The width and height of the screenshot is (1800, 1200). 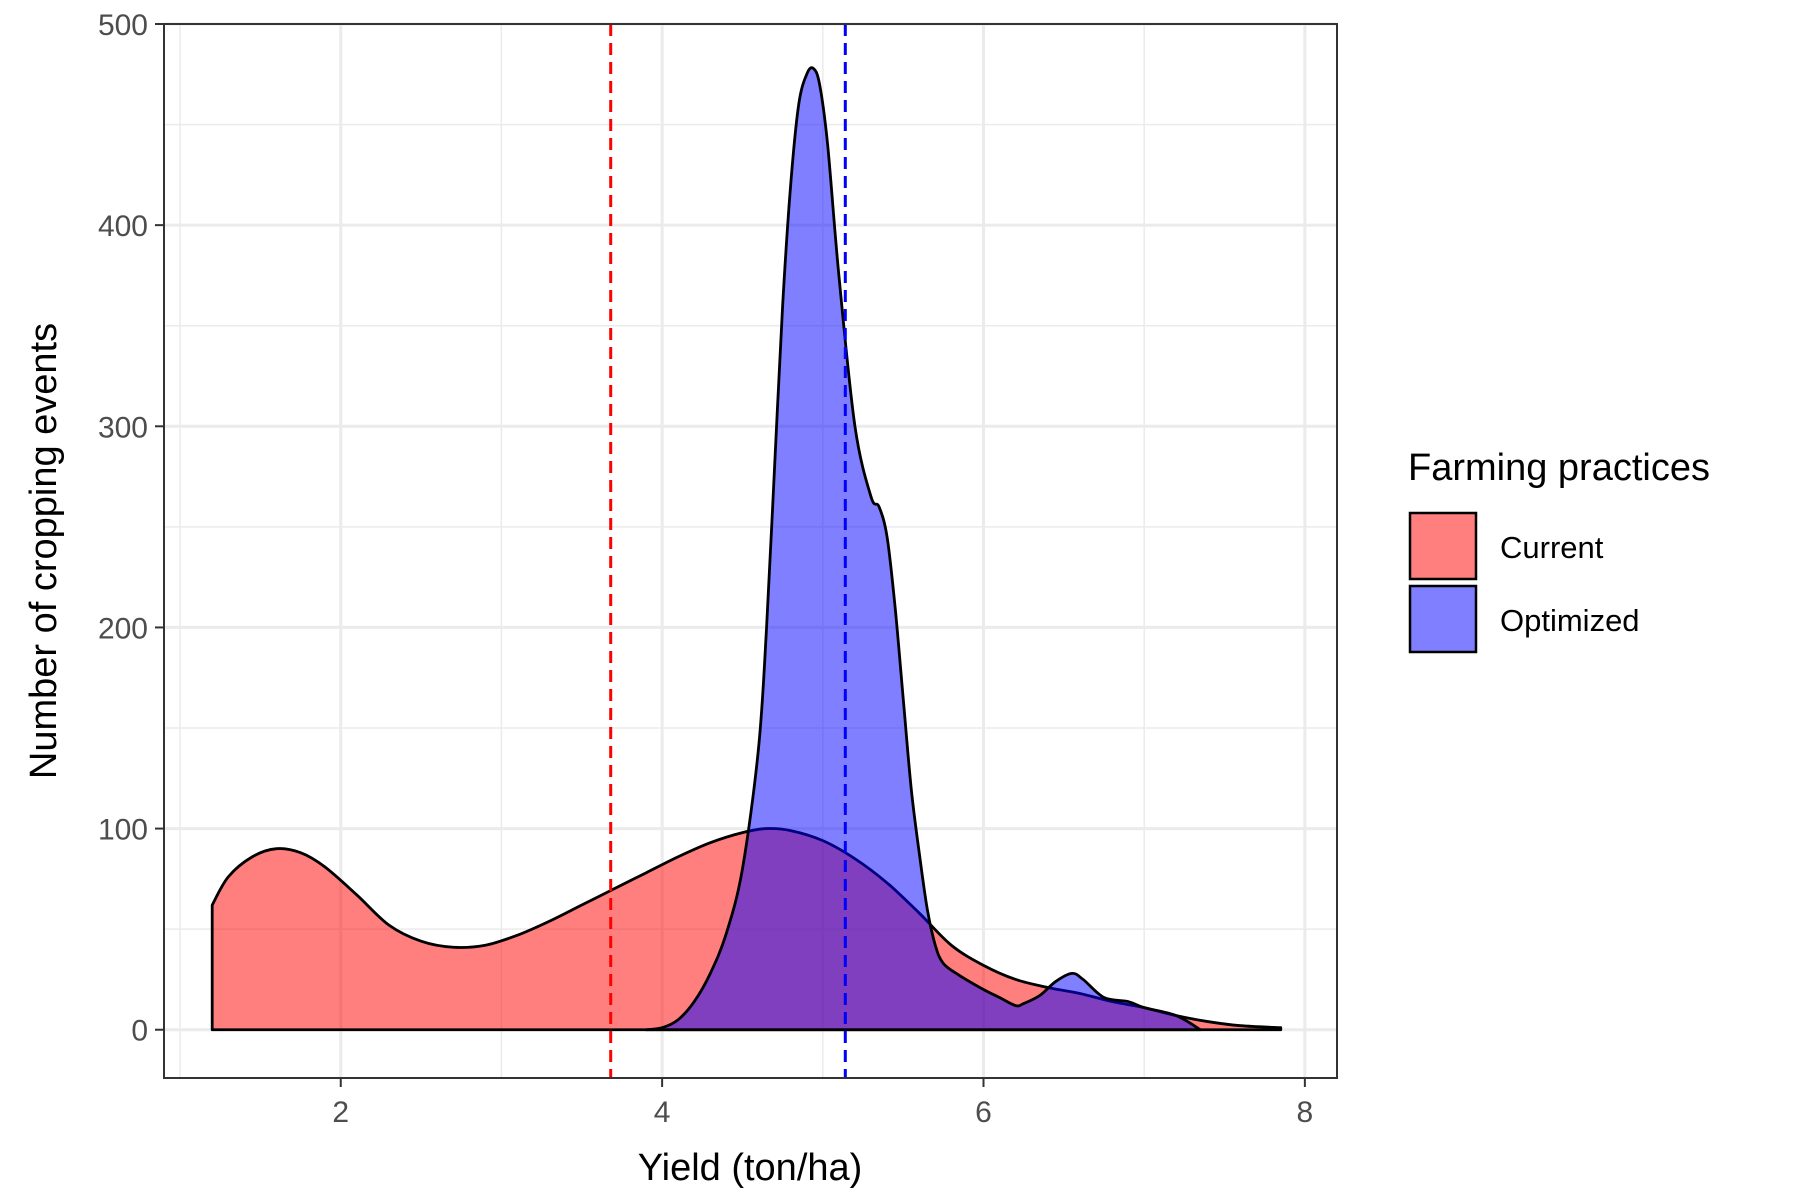 What do you see at coordinates (1305, 1112) in the screenshot?
I see `x-tick-label: 8` at bounding box center [1305, 1112].